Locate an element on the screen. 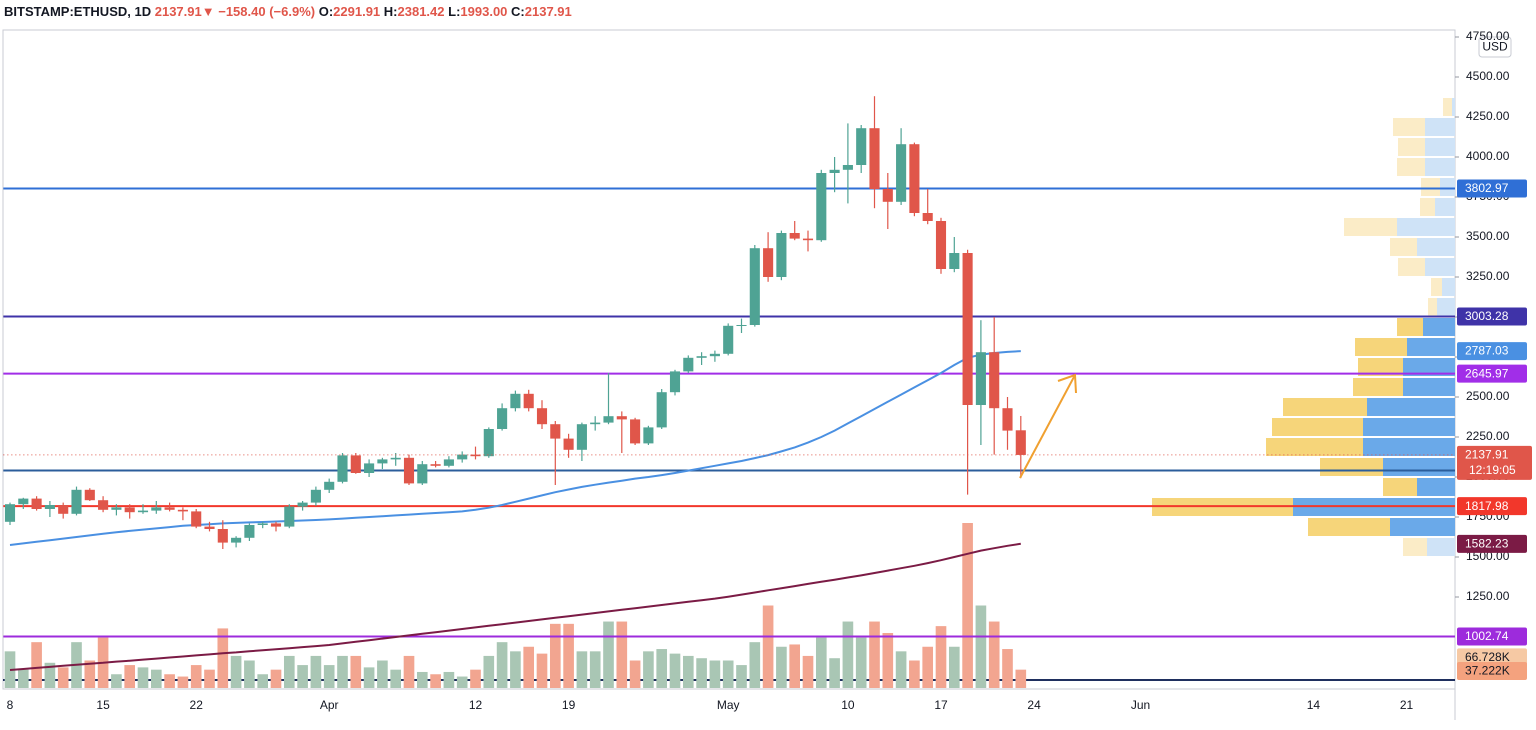  low-label: L: is located at coordinates (454, 11).